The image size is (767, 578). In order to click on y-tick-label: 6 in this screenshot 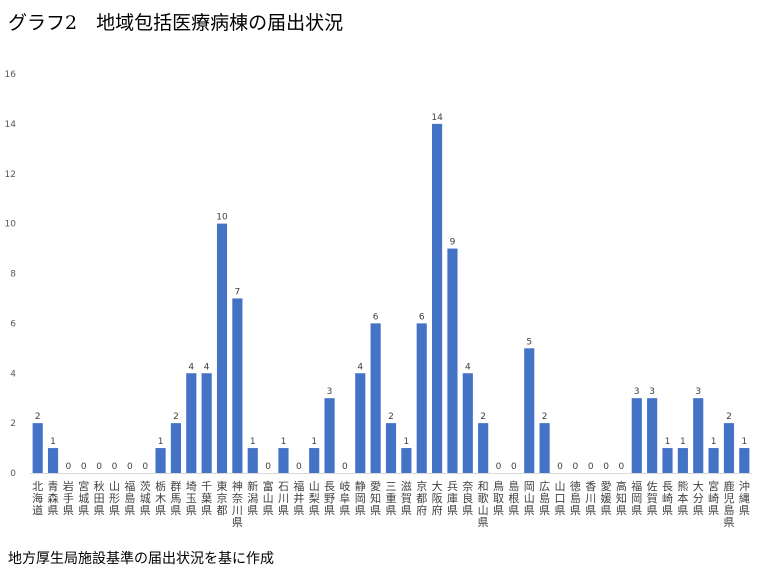, I will do `click(13, 324)`.